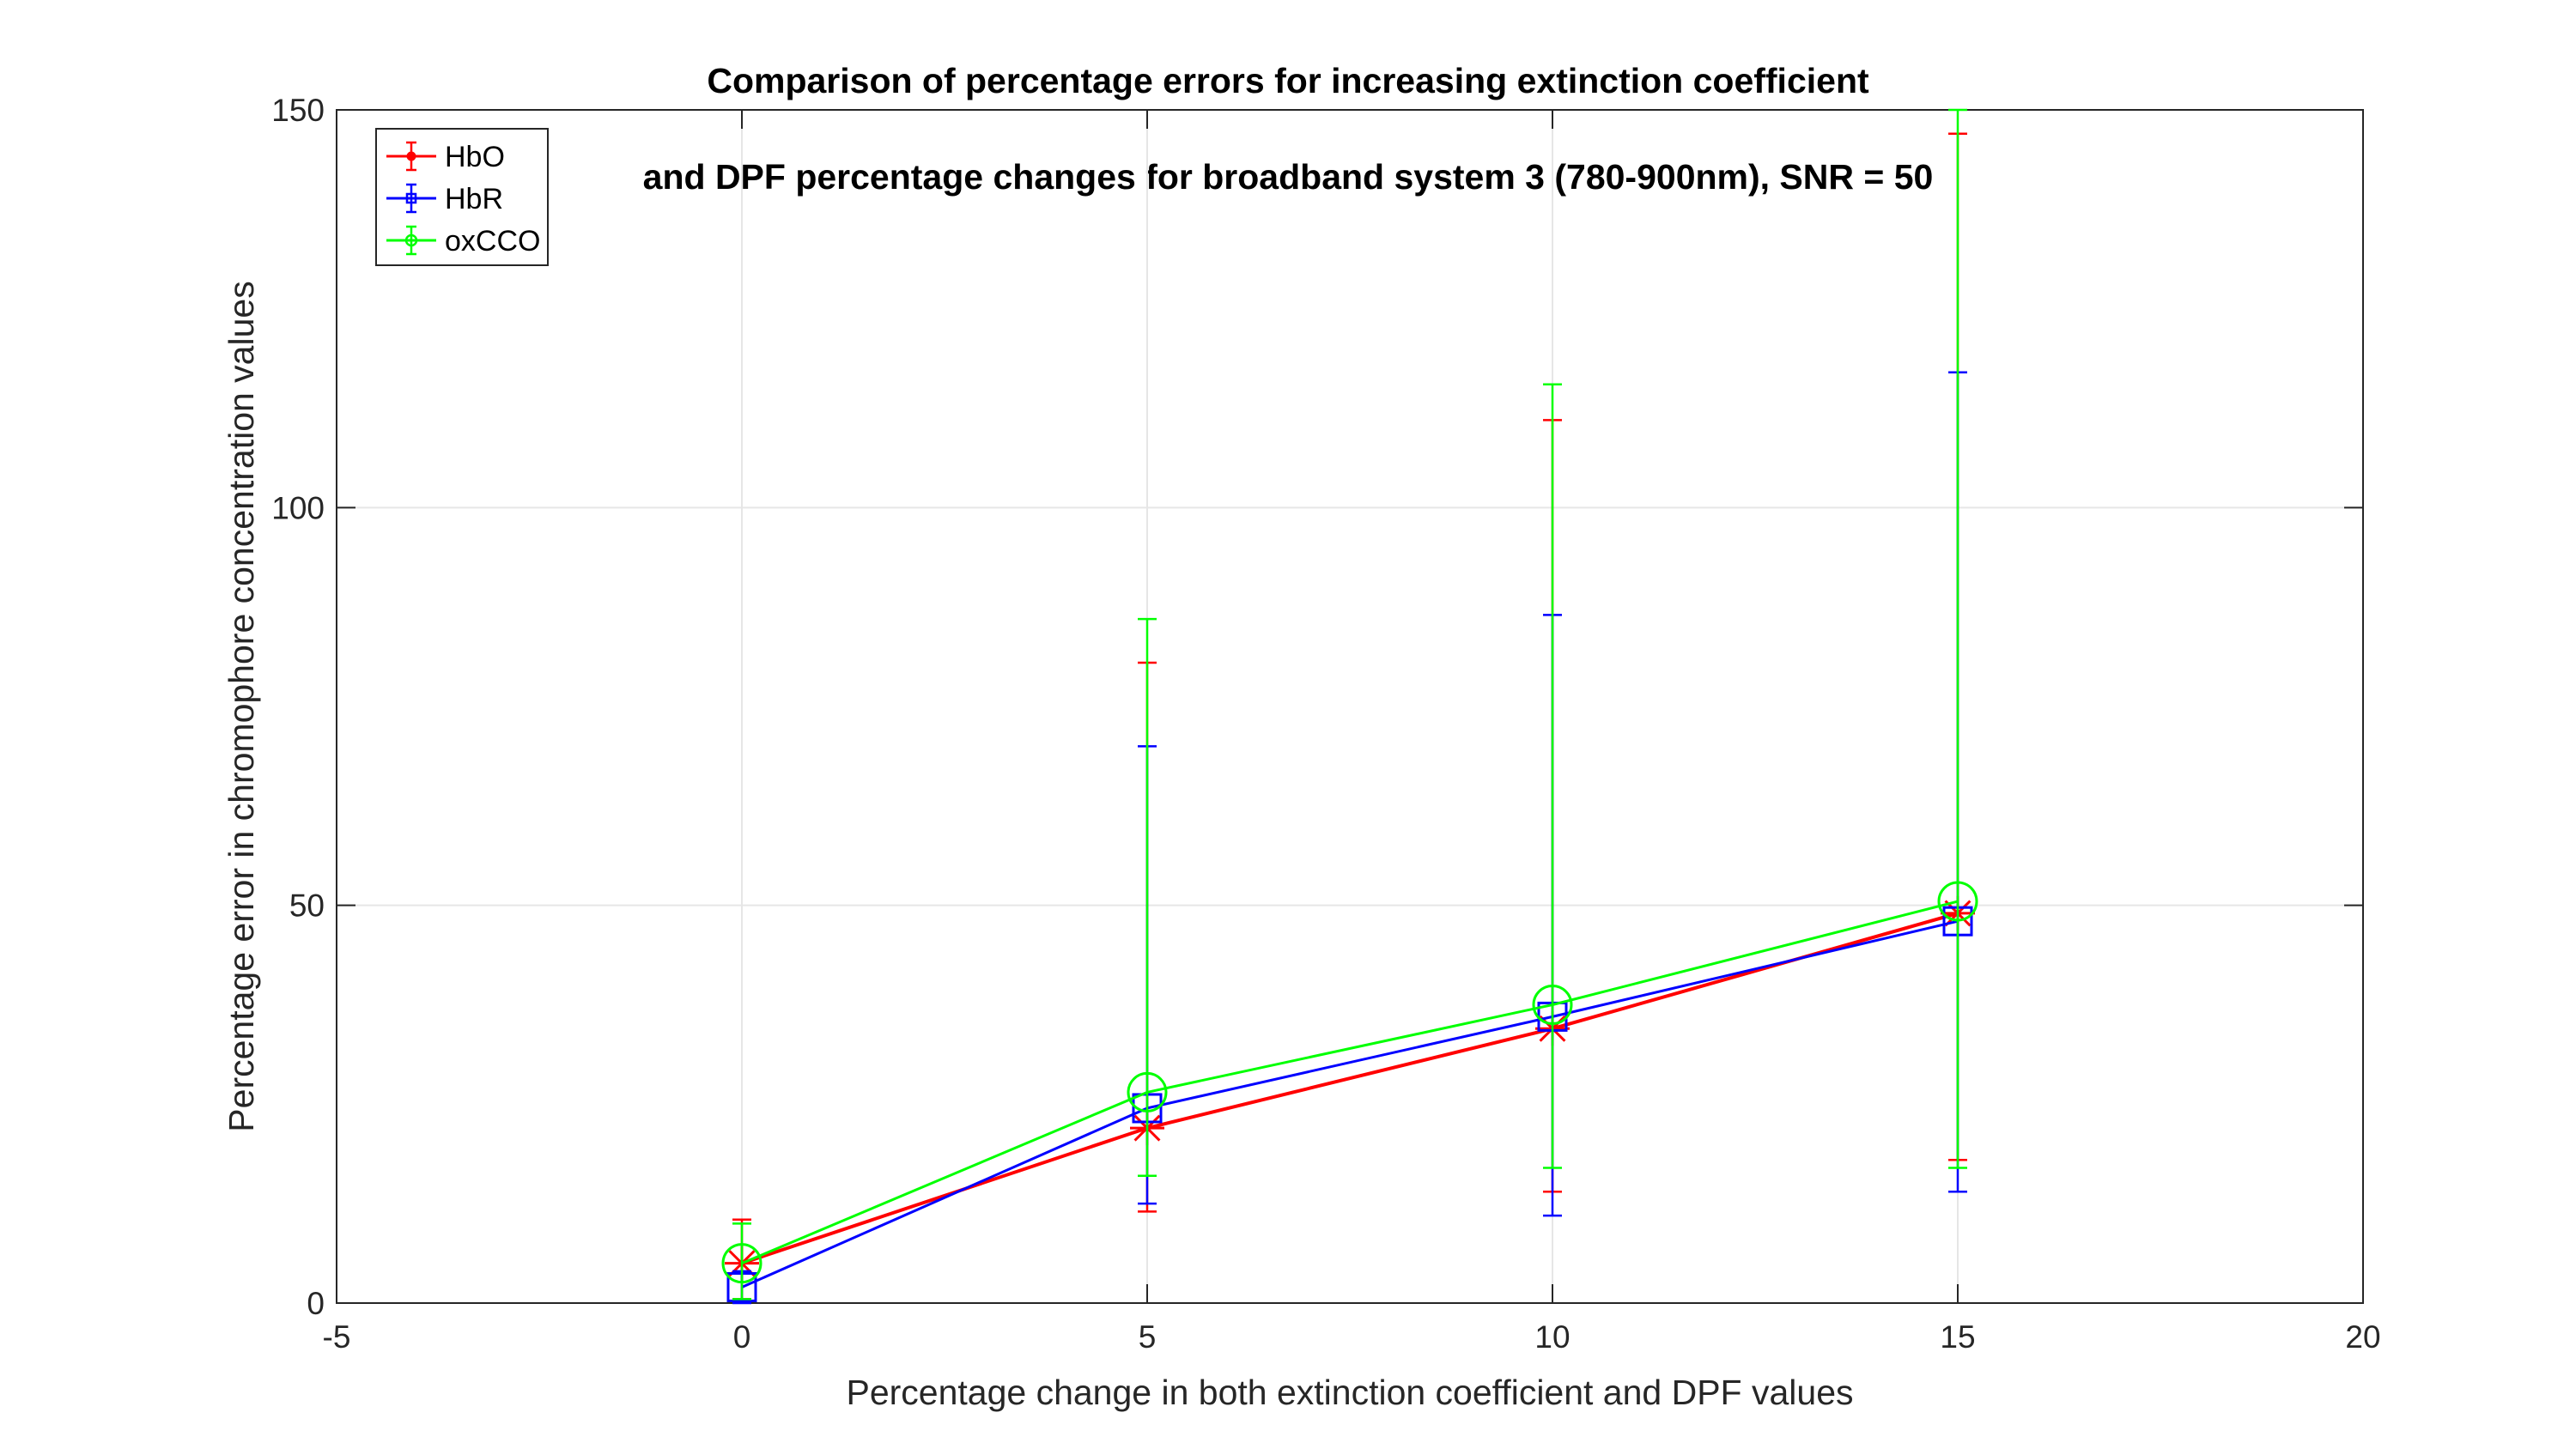 The width and height of the screenshot is (2576, 1449). I want to click on legend-label: HbR, so click(474, 199).